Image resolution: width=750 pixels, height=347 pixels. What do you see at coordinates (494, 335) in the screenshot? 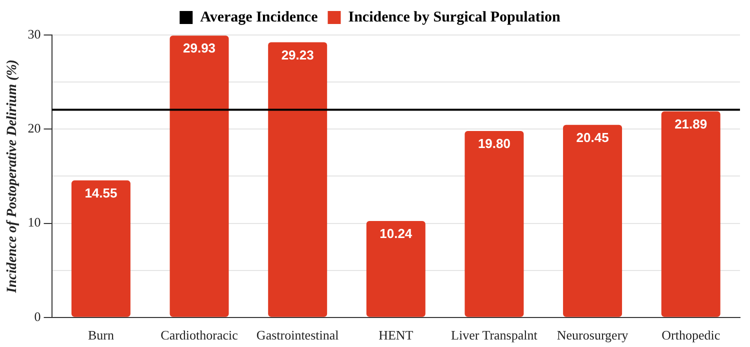
I see `x-tick-label: Liver Transpalnt` at bounding box center [494, 335].